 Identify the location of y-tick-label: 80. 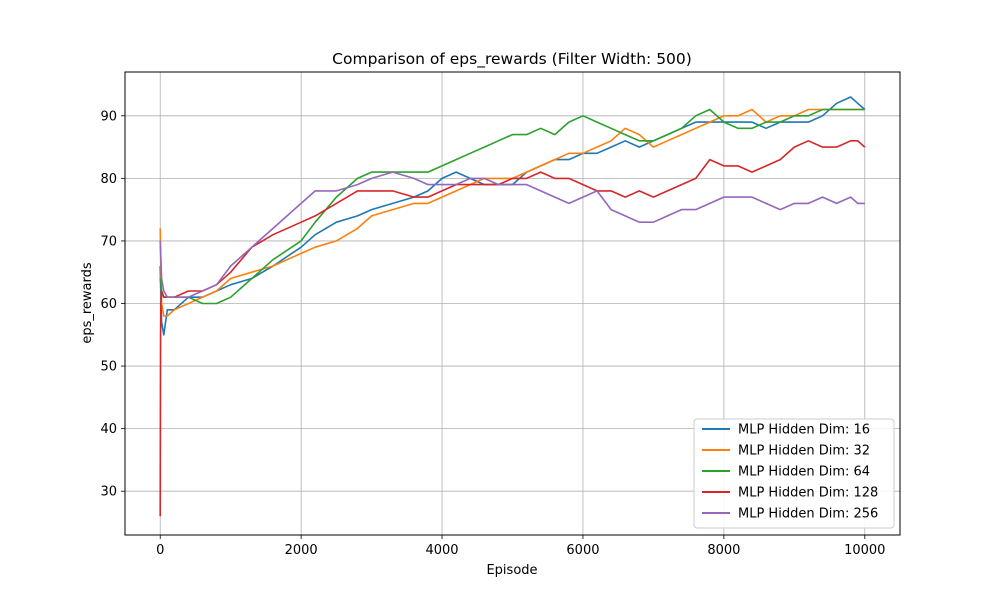
(108, 179).